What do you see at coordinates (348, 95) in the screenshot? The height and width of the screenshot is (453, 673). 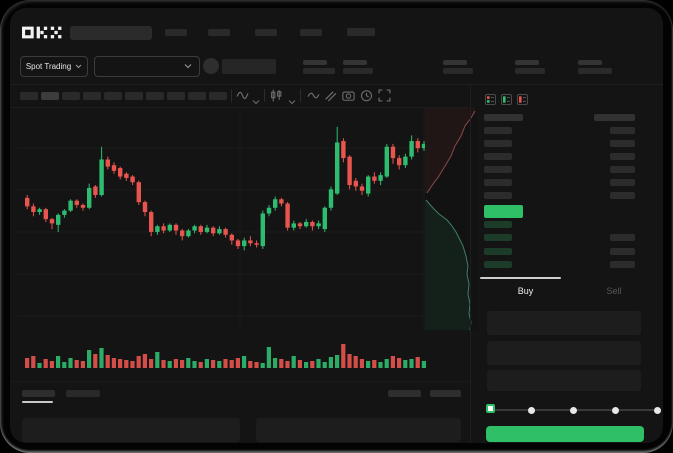 I see `camera-snapshot-icon` at bounding box center [348, 95].